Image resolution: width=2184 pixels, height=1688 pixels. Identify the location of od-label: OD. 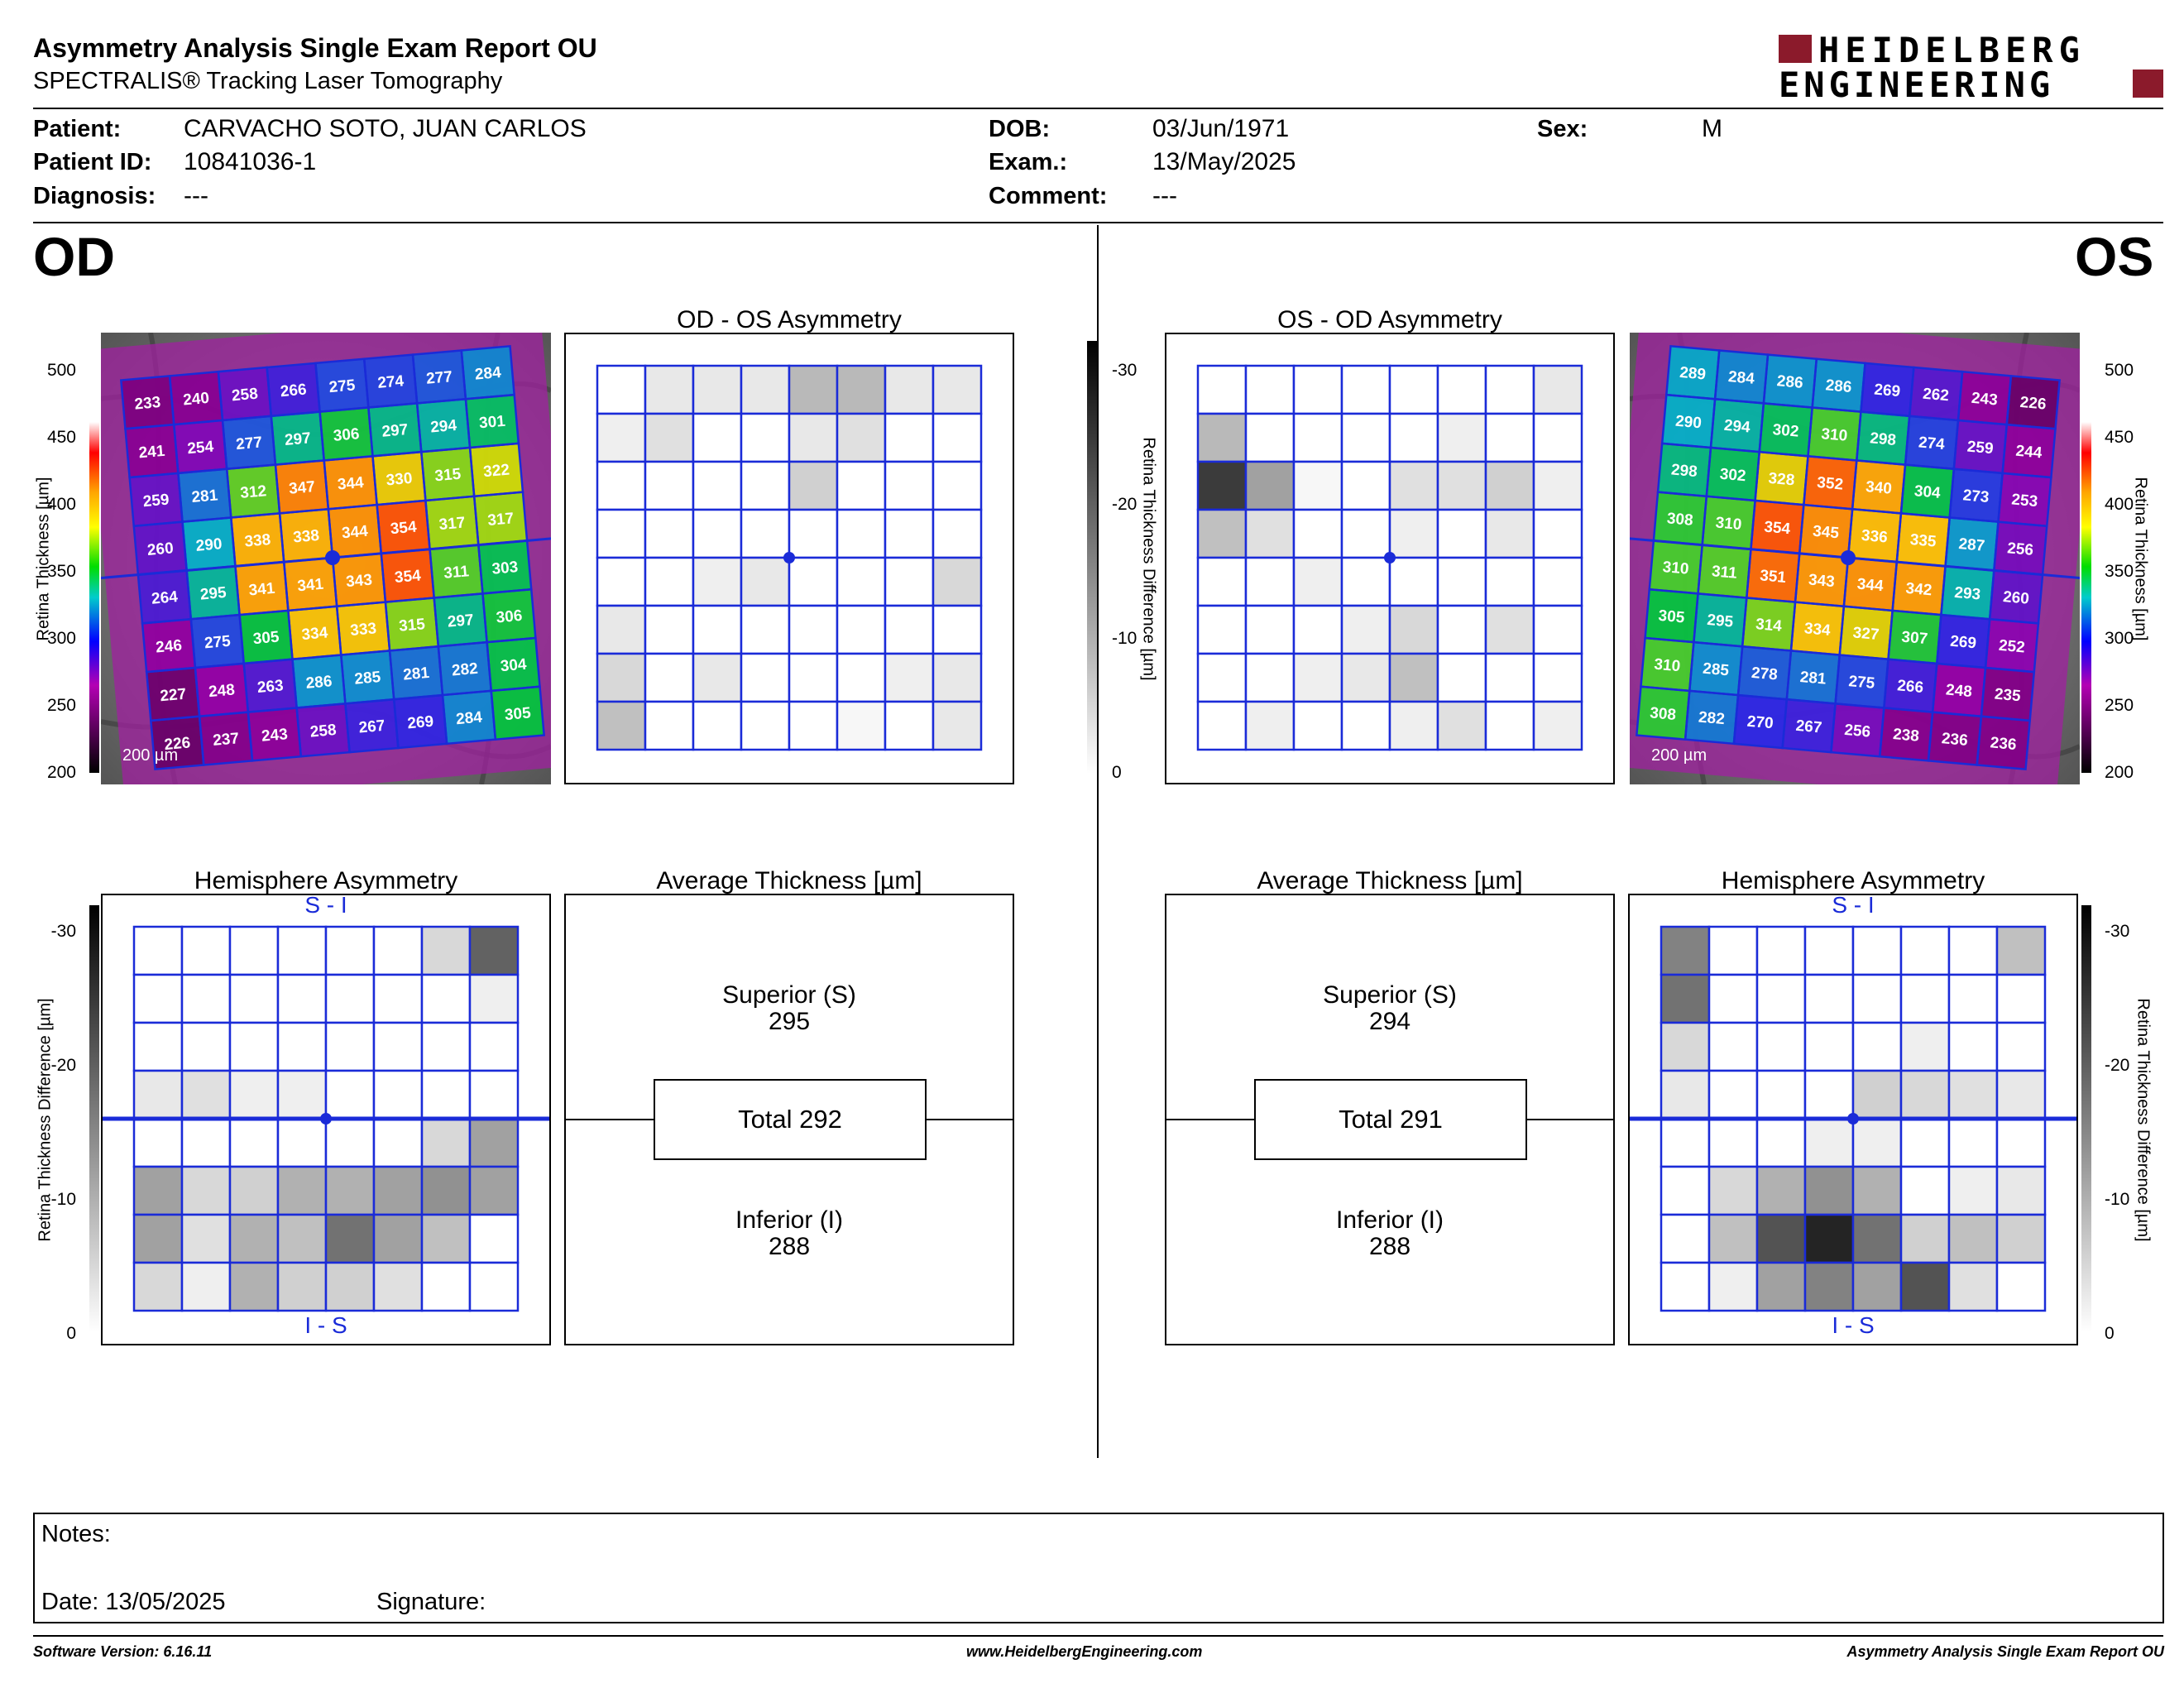
(74, 256).